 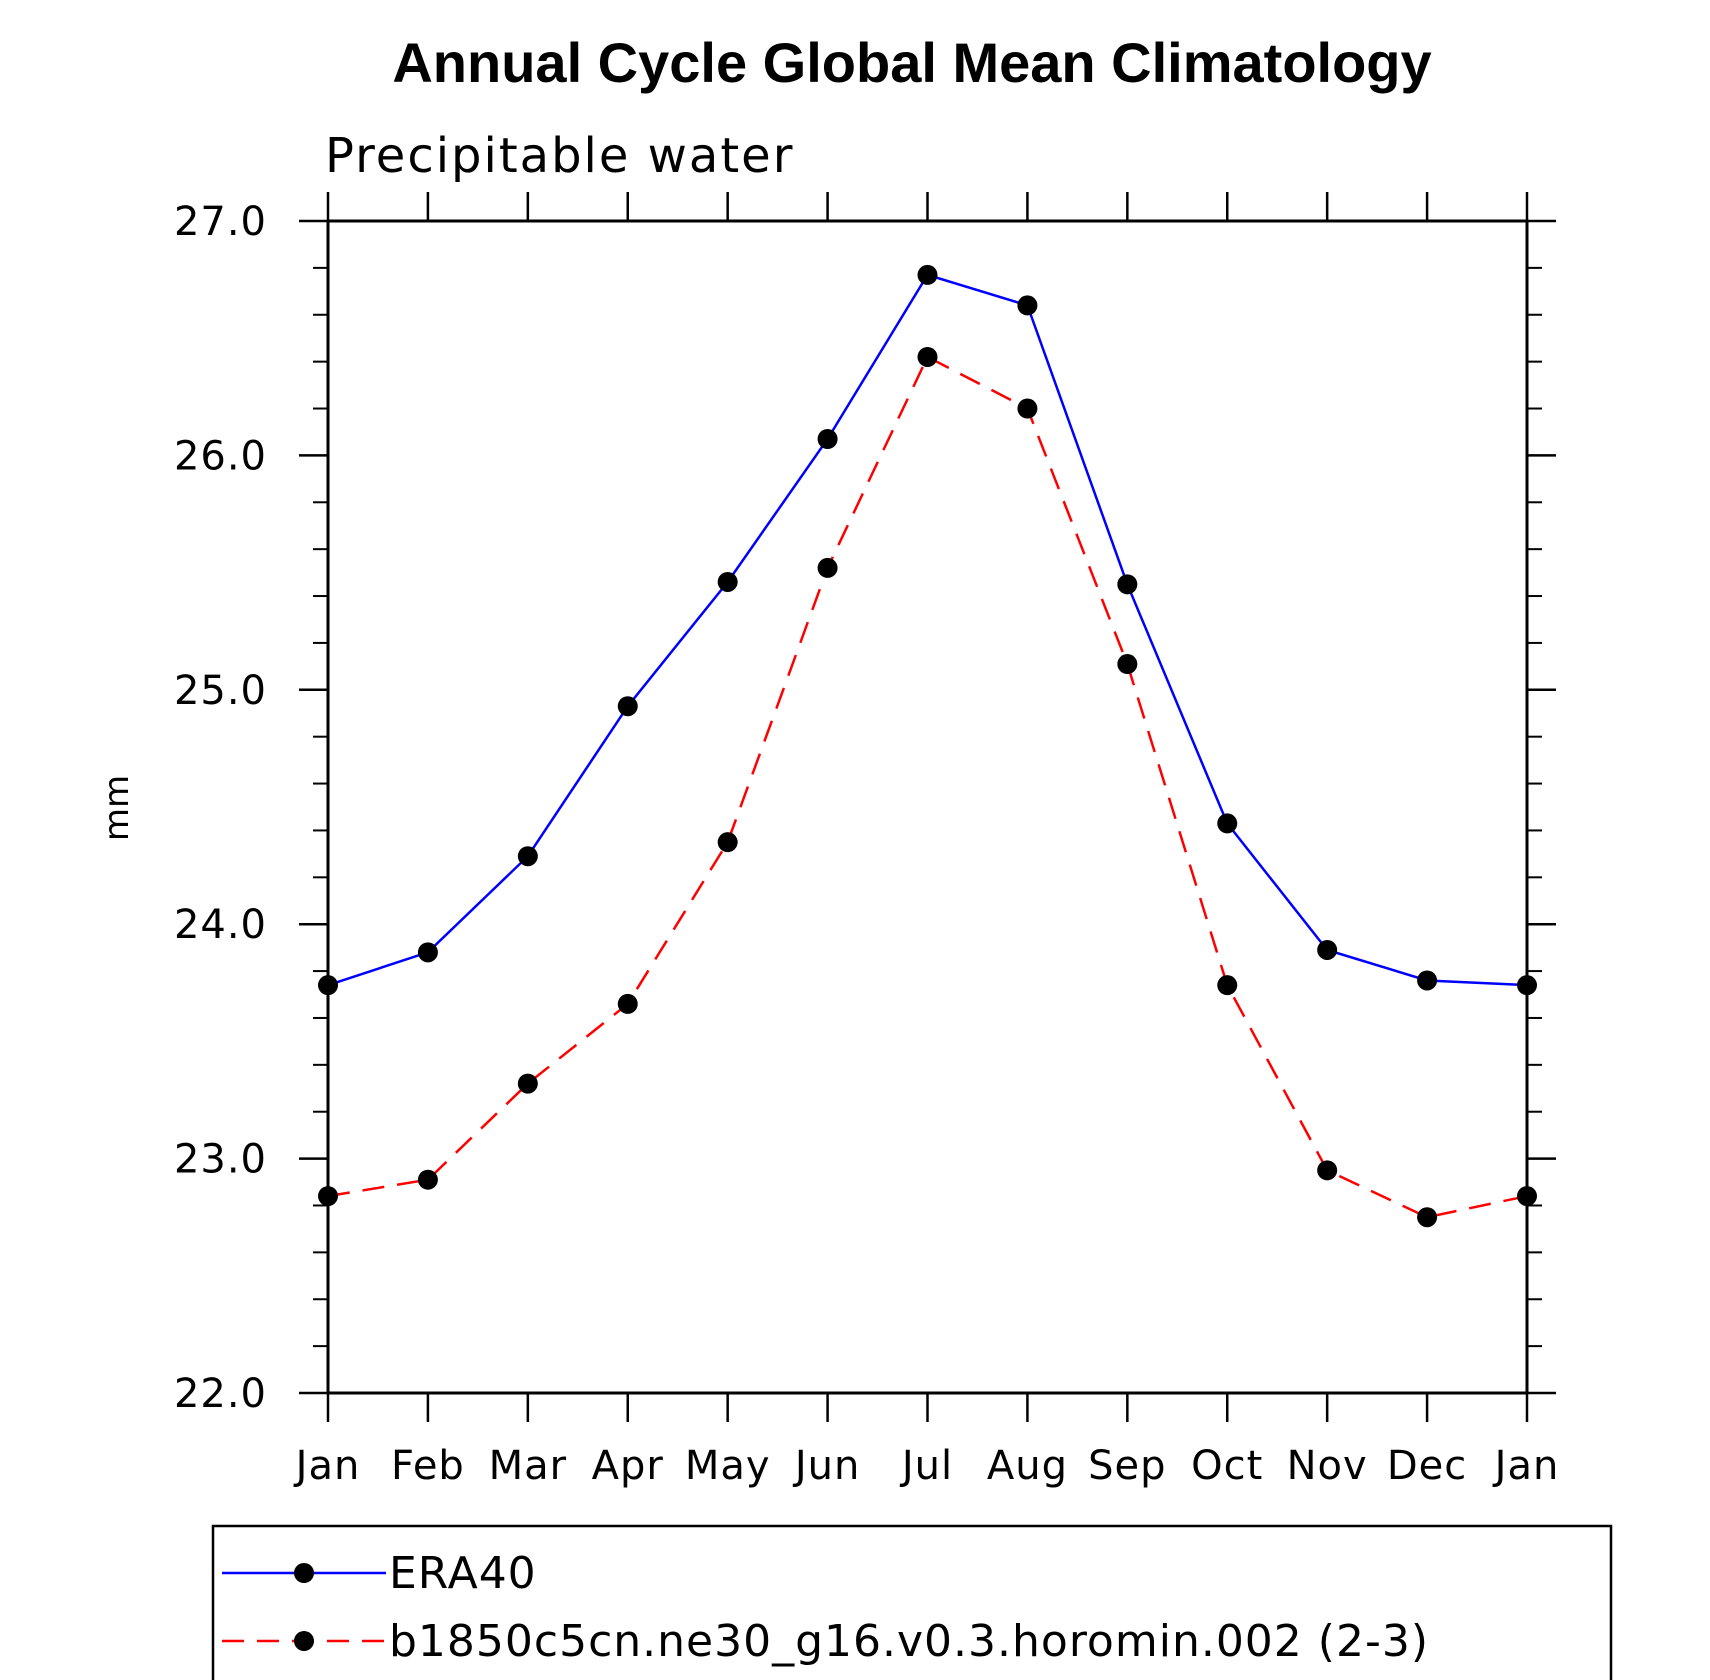 I want to click on chart-subtitle: Precipitable water, so click(x=559, y=156).